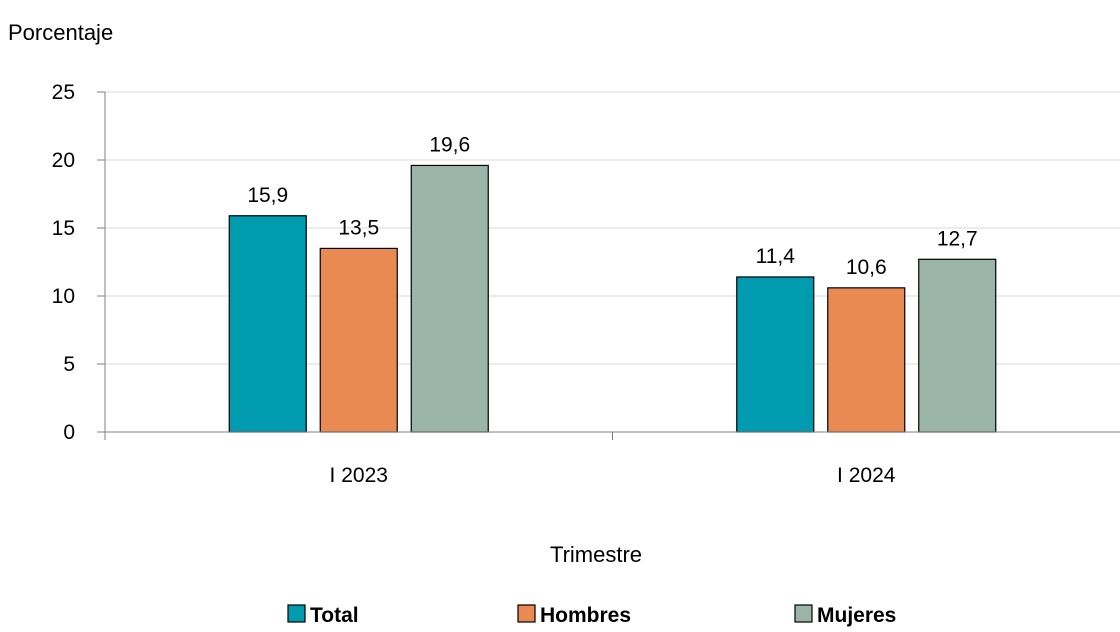  Describe the element at coordinates (866, 267) in the screenshot. I see `data-label: 10,6` at that location.